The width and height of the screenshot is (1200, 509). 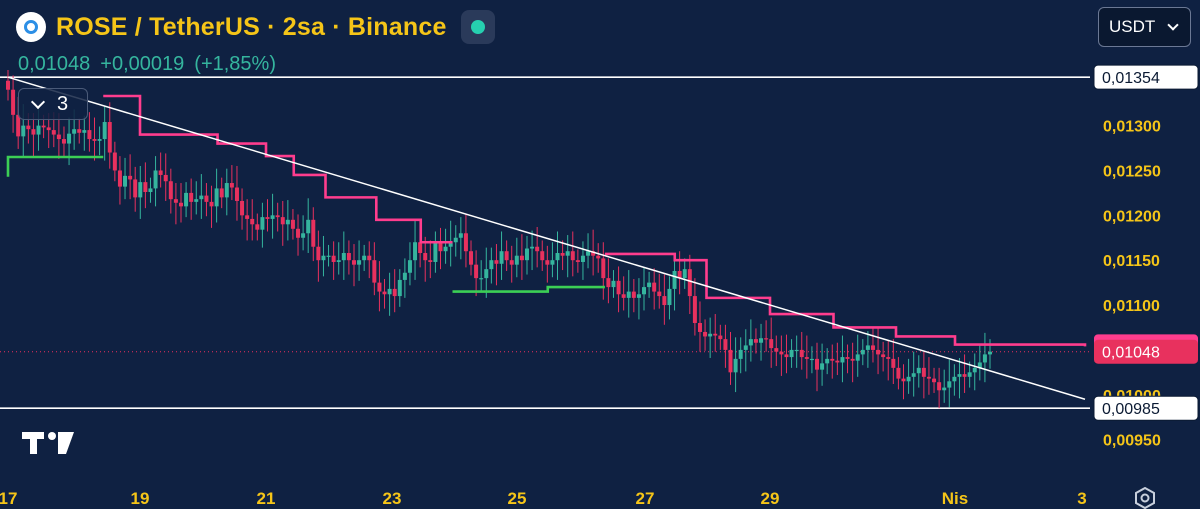 I want to click on currency-value: USDT, so click(x=1132, y=26).